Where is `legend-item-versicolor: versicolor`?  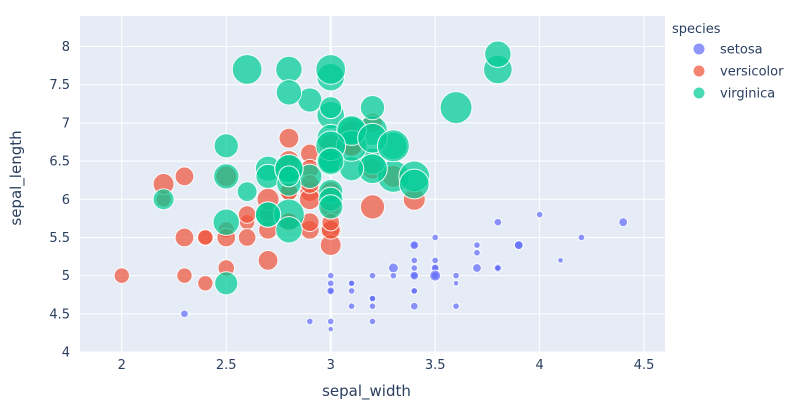
legend-item-versicolor: versicolor is located at coordinates (738, 72).